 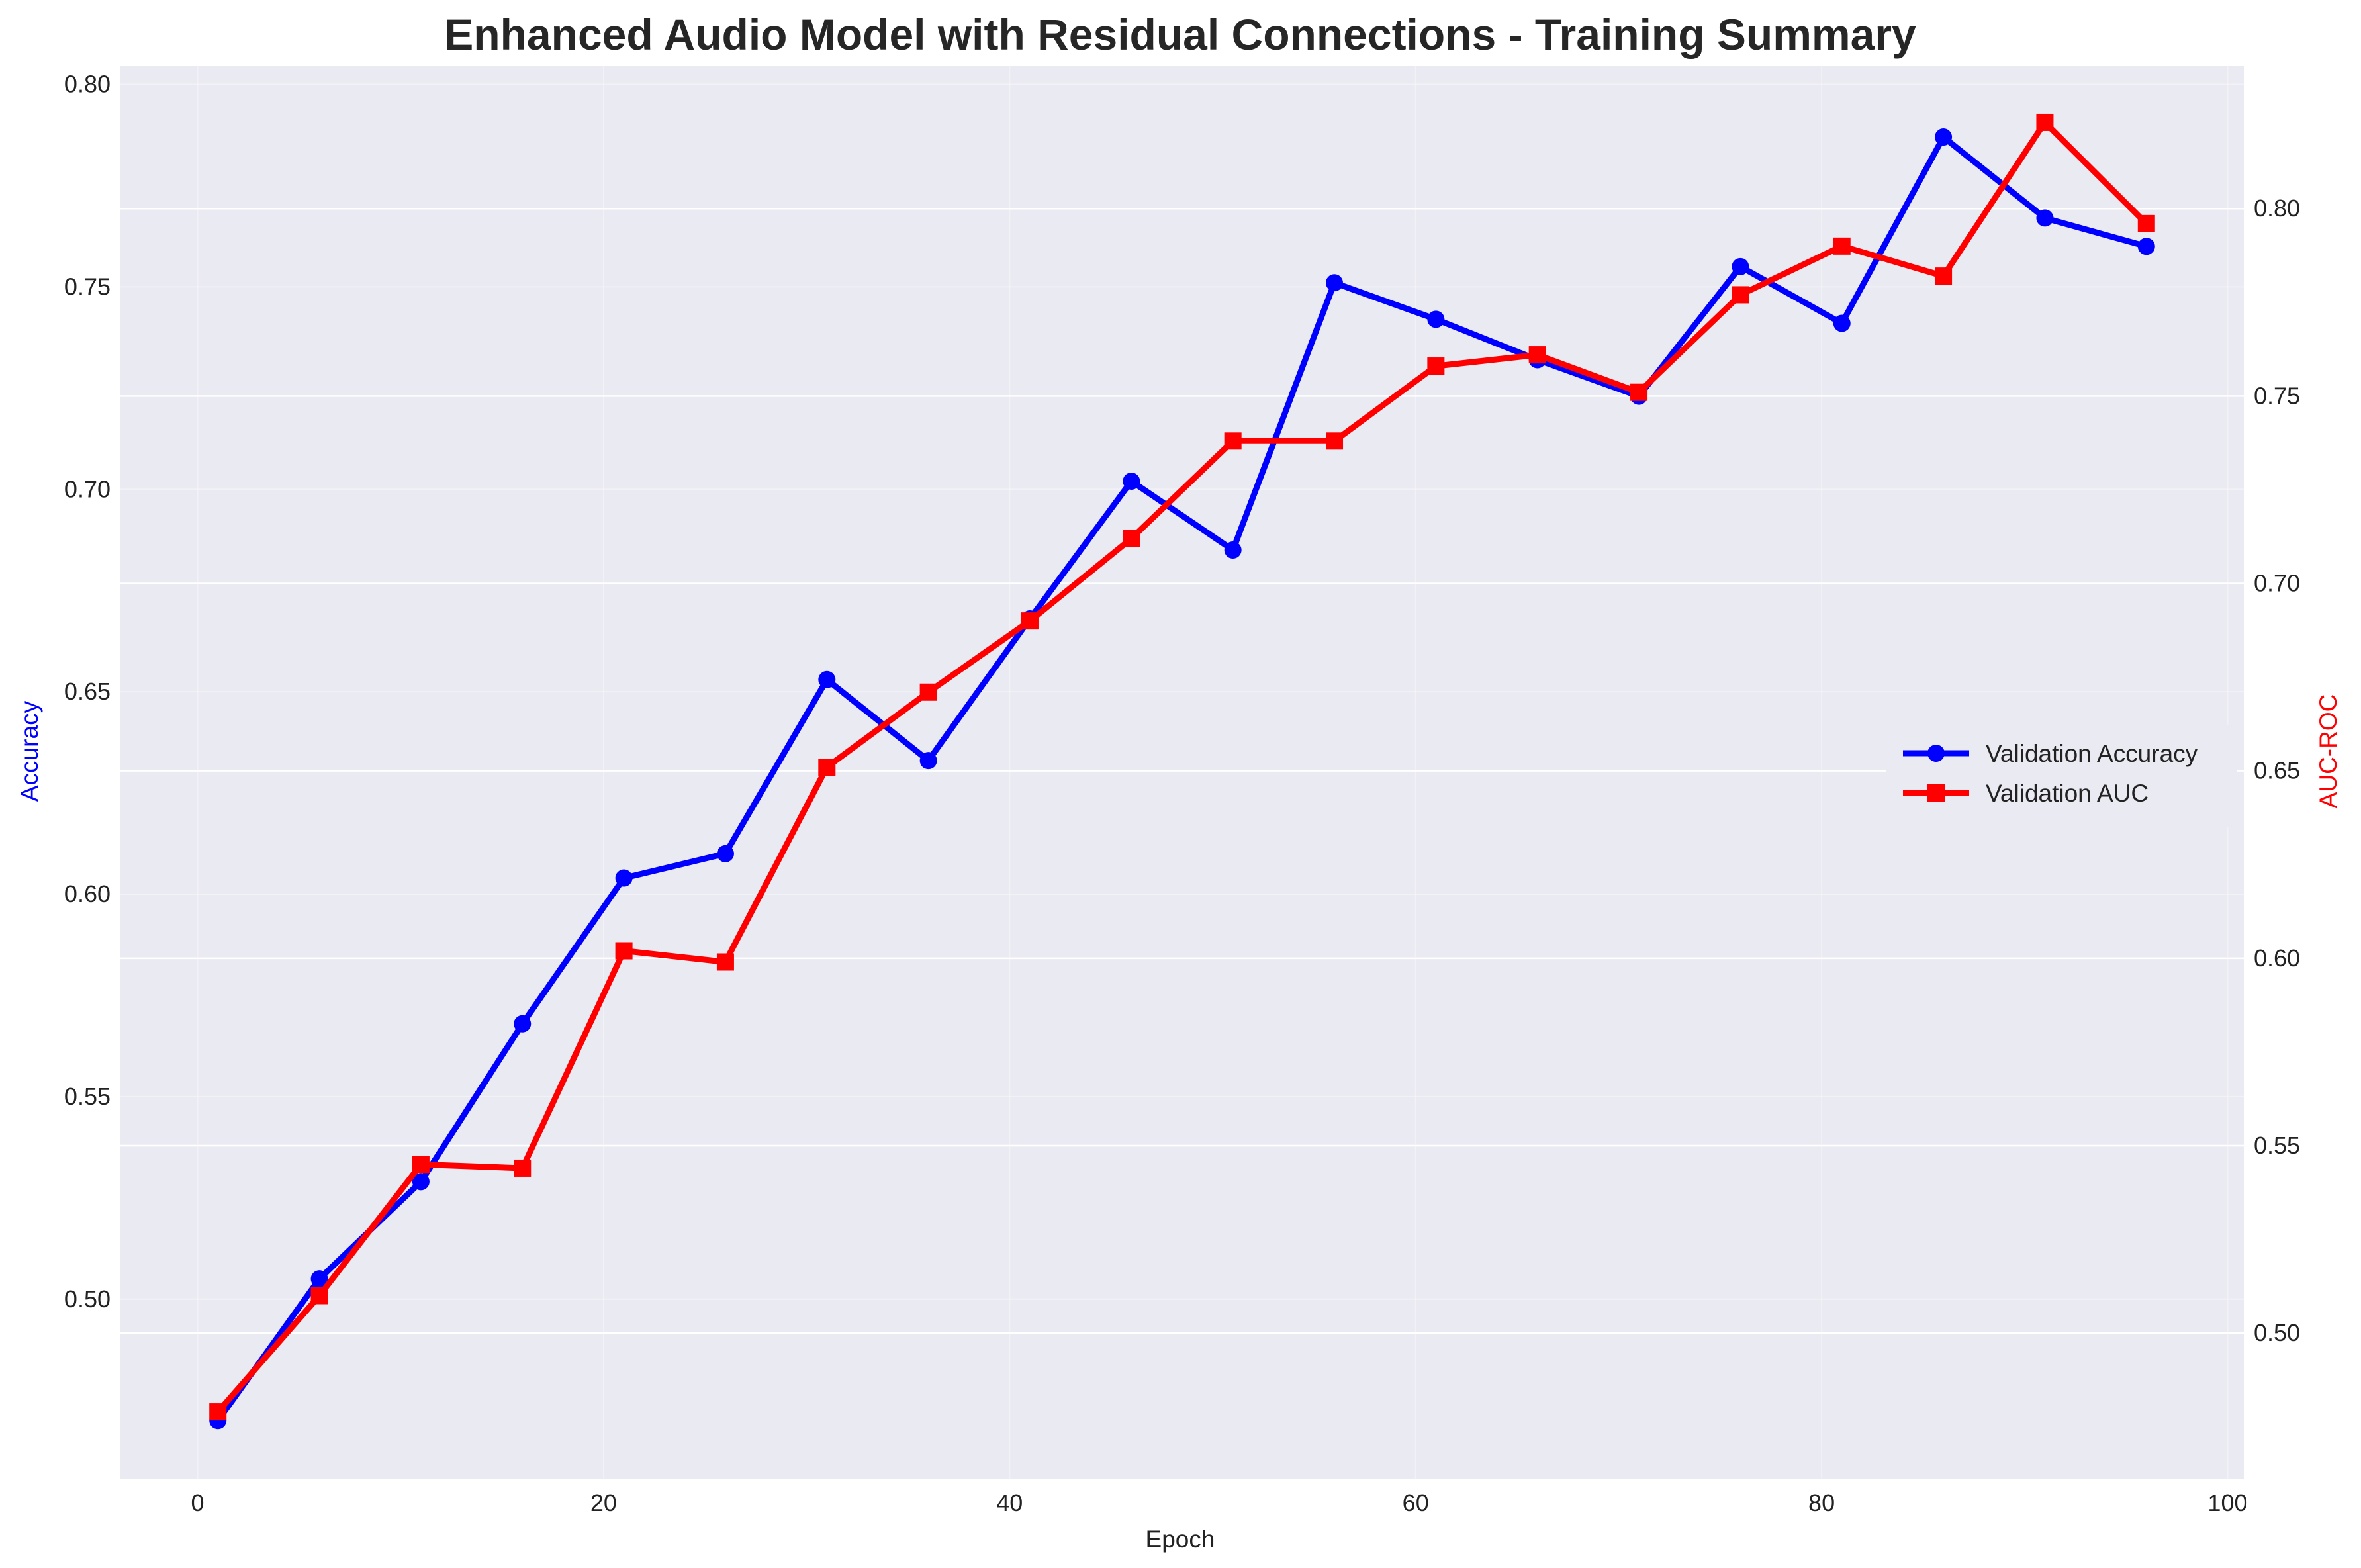 What do you see at coordinates (2277, 583) in the screenshot?
I see `y2-tick-label: 0.70` at bounding box center [2277, 583].